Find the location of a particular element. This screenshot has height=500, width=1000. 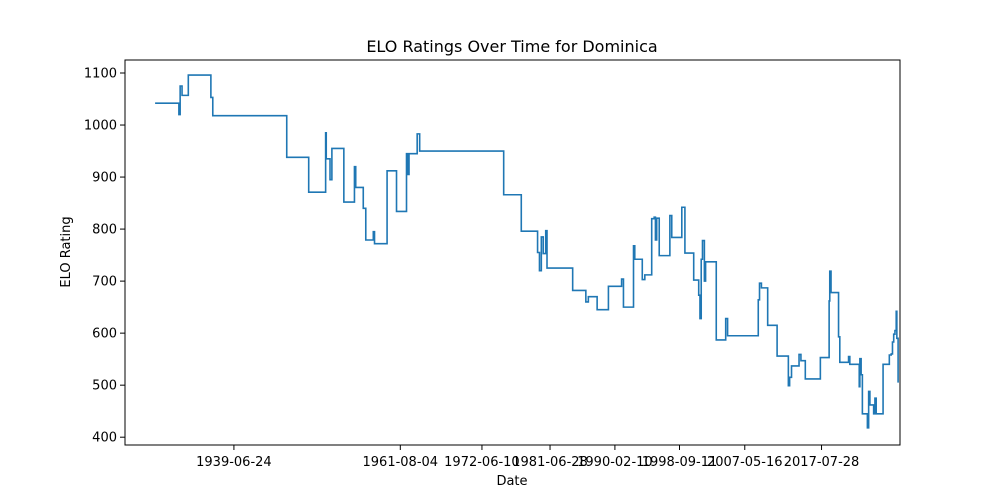

x-tick-label: 1961-08-04 is located at coordinates (401, 462).